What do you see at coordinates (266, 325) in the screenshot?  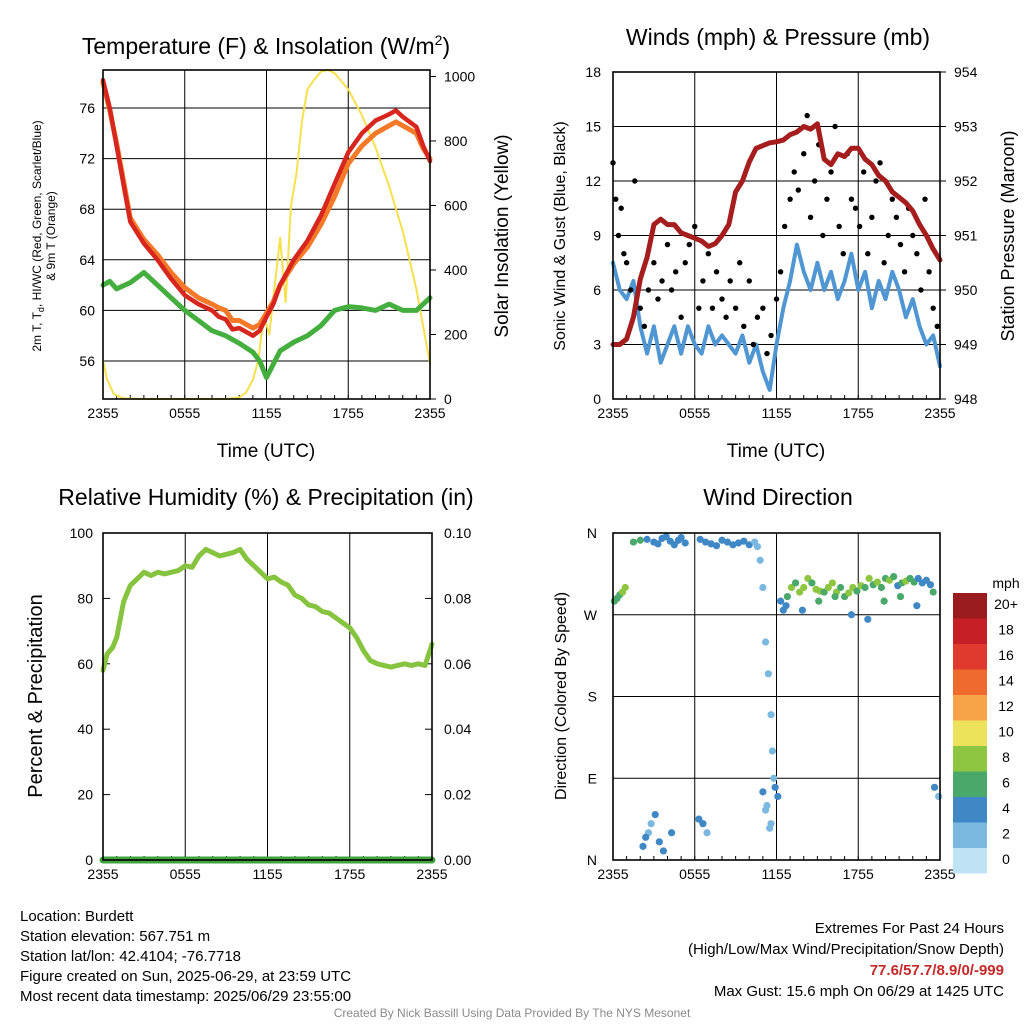 I see `dewpoint-line` at bounding box center [266, 325].